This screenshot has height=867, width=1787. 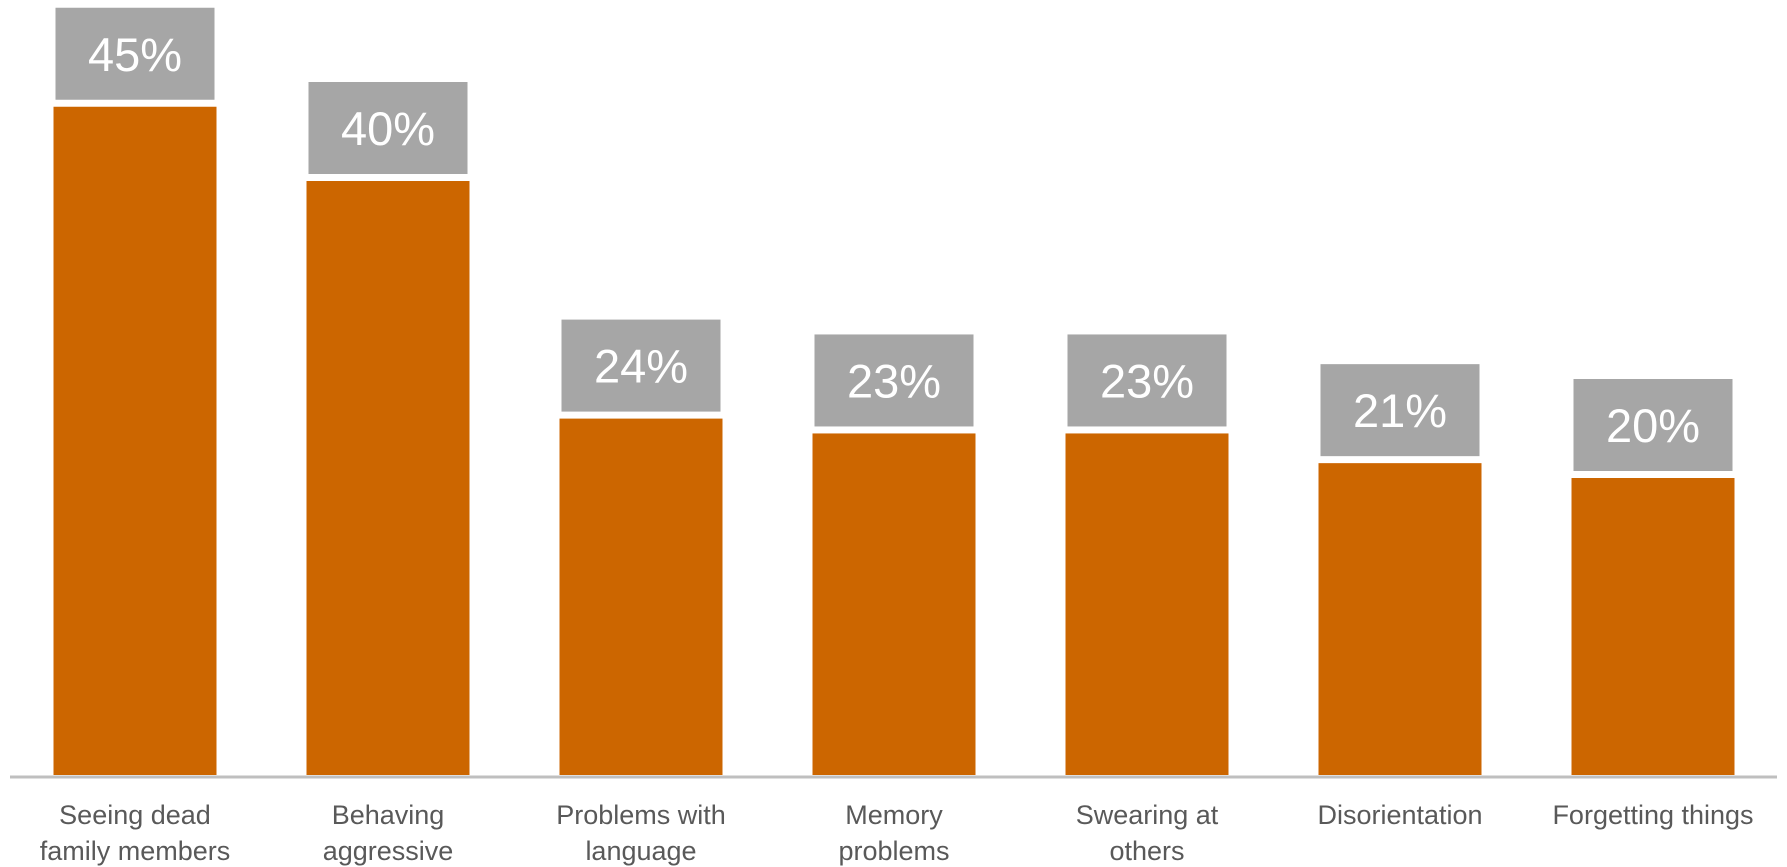 I want to click on category-label-line: Problems with, so click(x=641, y=815).